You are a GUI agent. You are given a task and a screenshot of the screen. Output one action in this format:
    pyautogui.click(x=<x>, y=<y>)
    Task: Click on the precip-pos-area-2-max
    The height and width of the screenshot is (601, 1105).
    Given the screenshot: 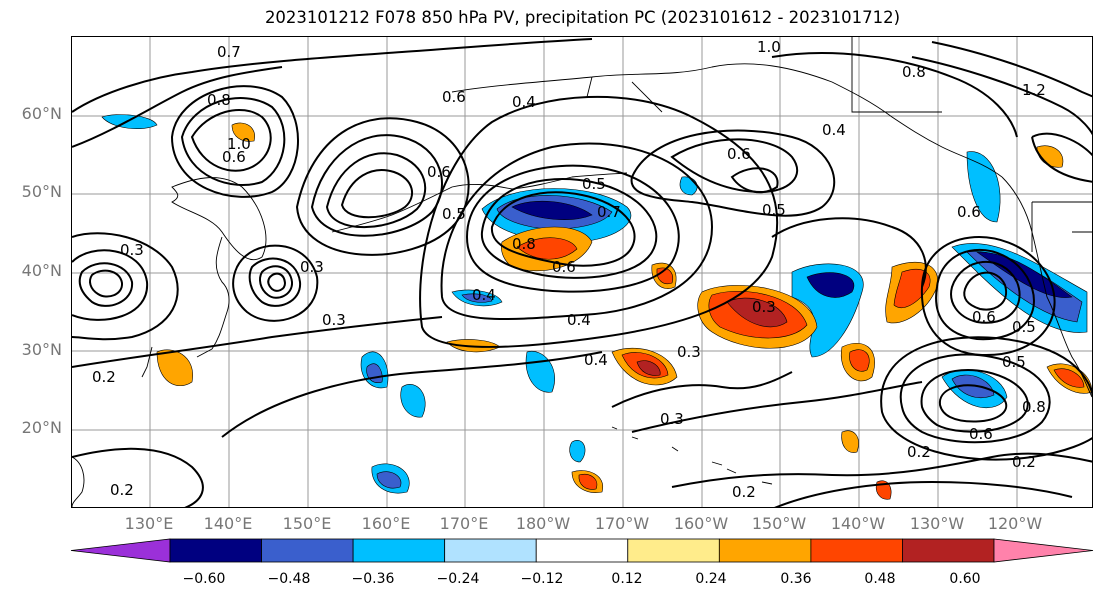 What is the action you would take?
    pyautogui.click(x=757, y=312)
    